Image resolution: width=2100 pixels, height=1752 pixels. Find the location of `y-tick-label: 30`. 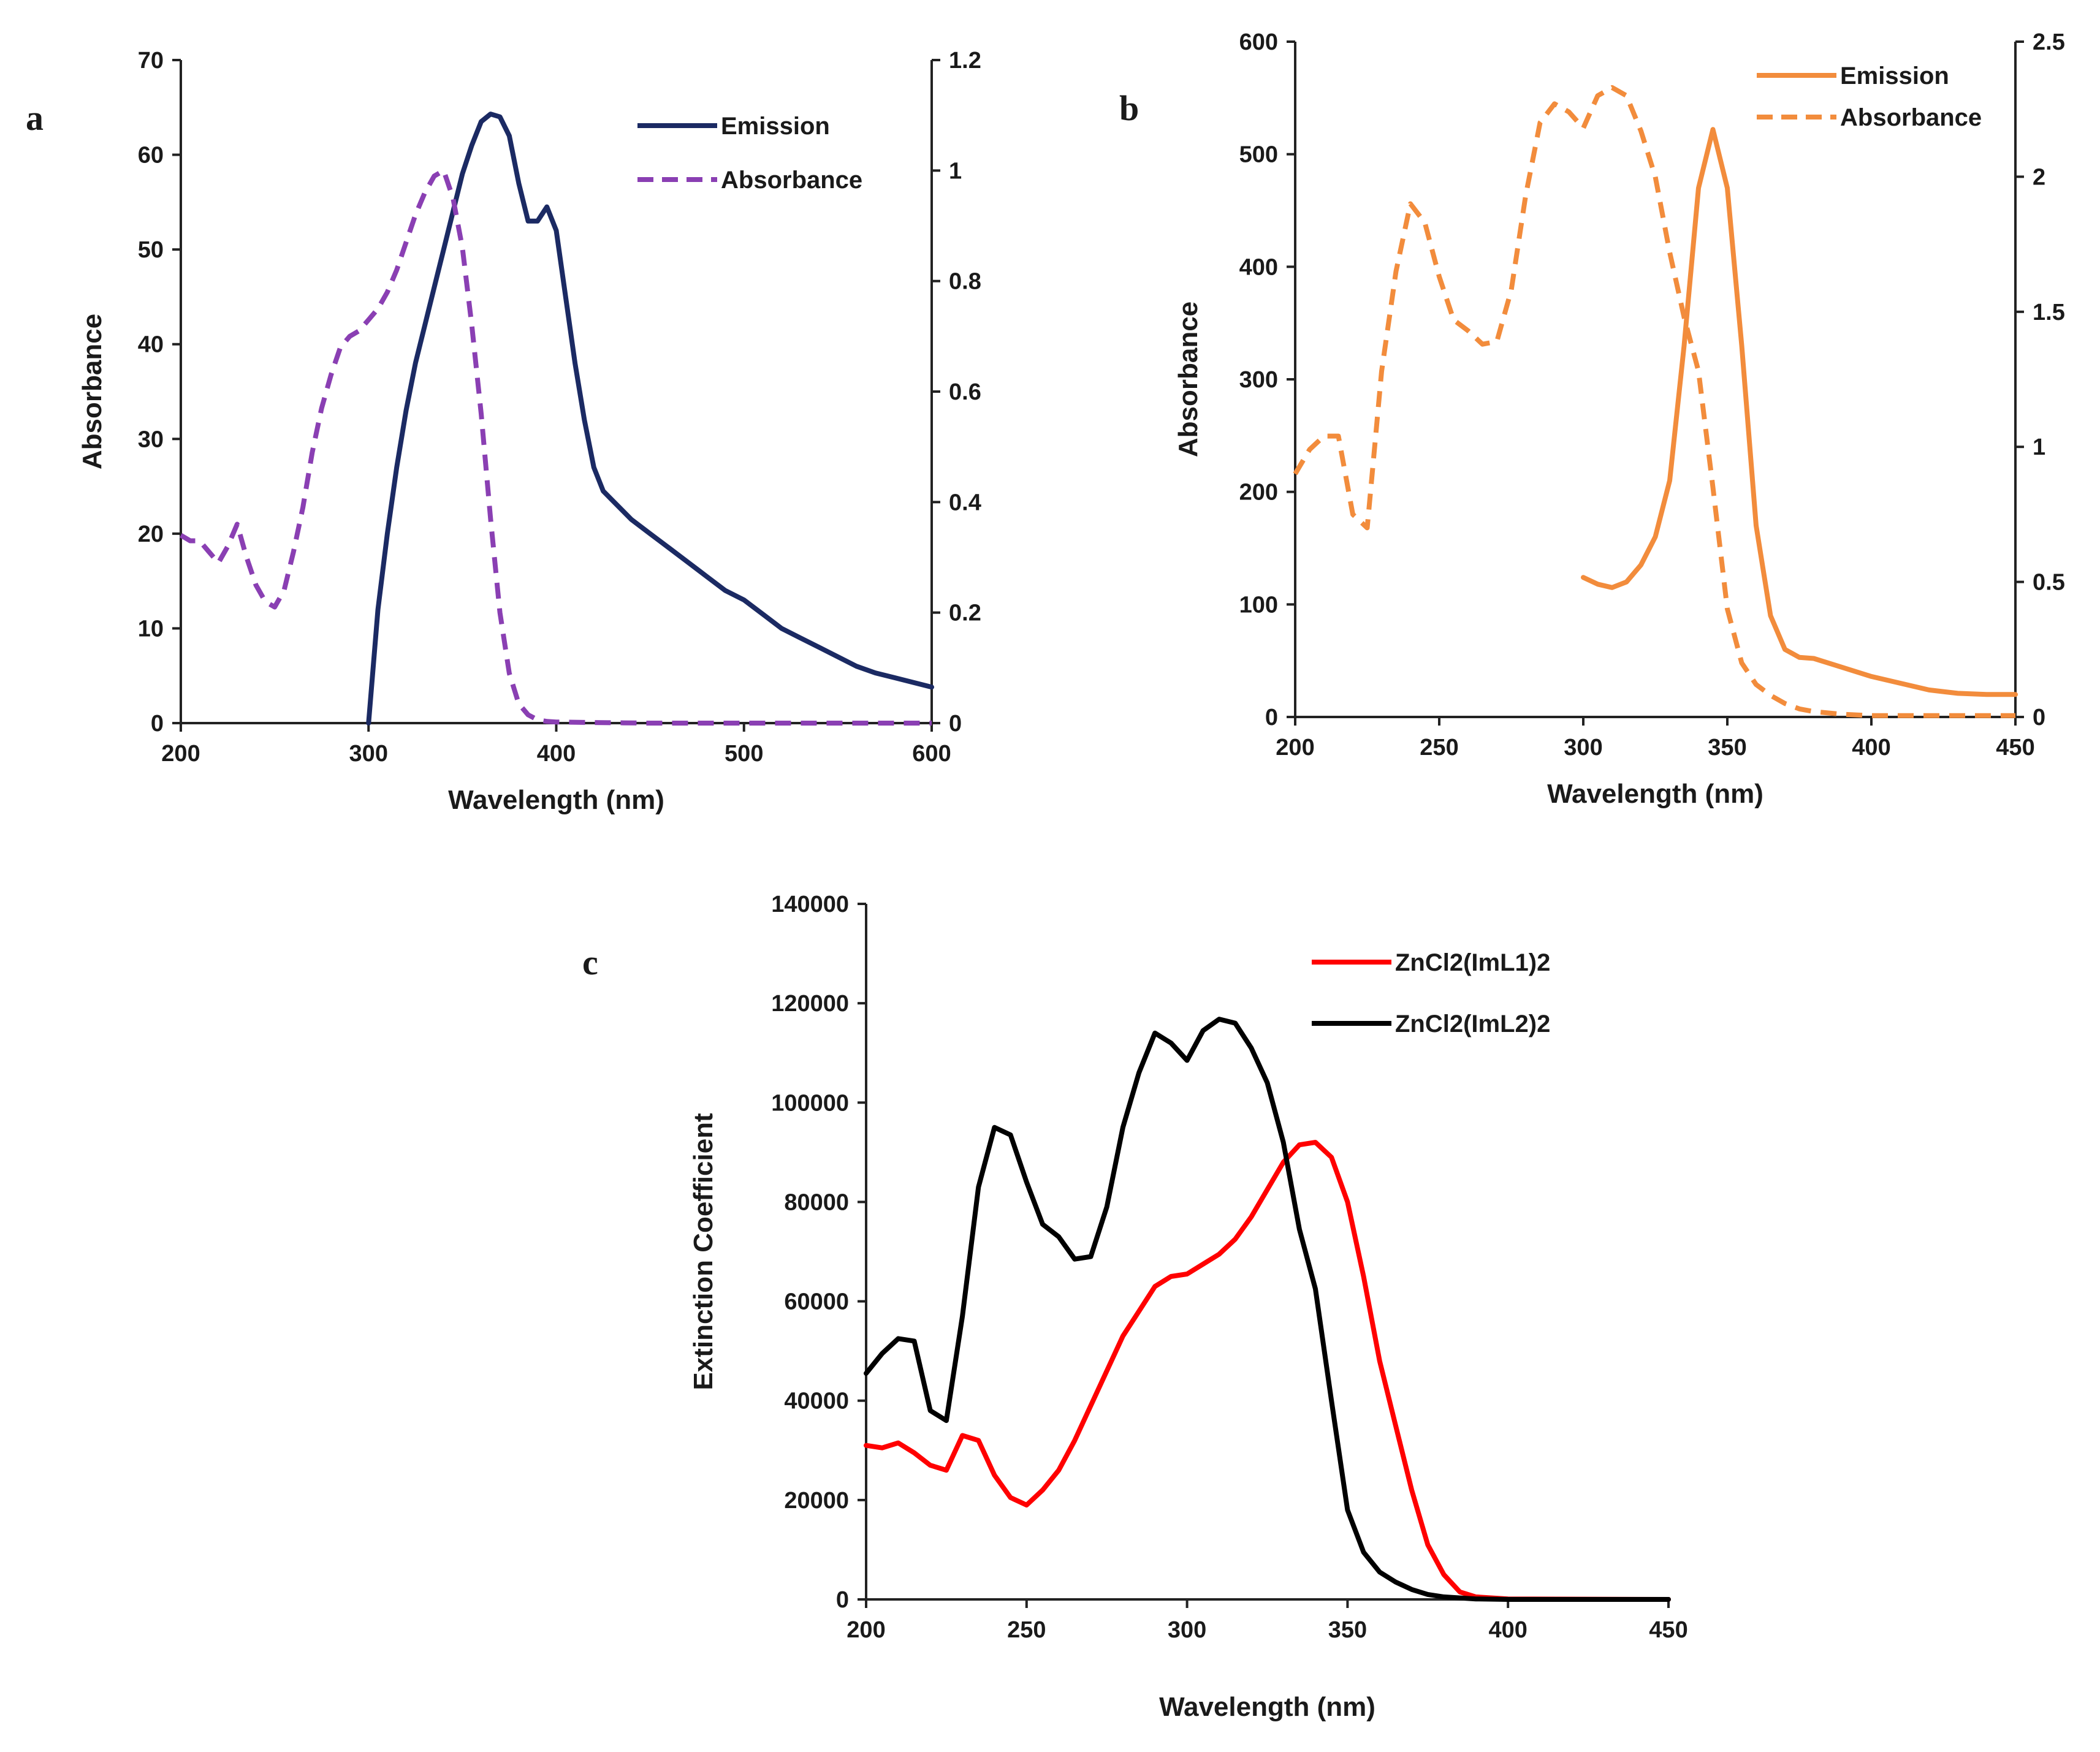

y-tick-label: 30 is located at coordinates (151, 439).